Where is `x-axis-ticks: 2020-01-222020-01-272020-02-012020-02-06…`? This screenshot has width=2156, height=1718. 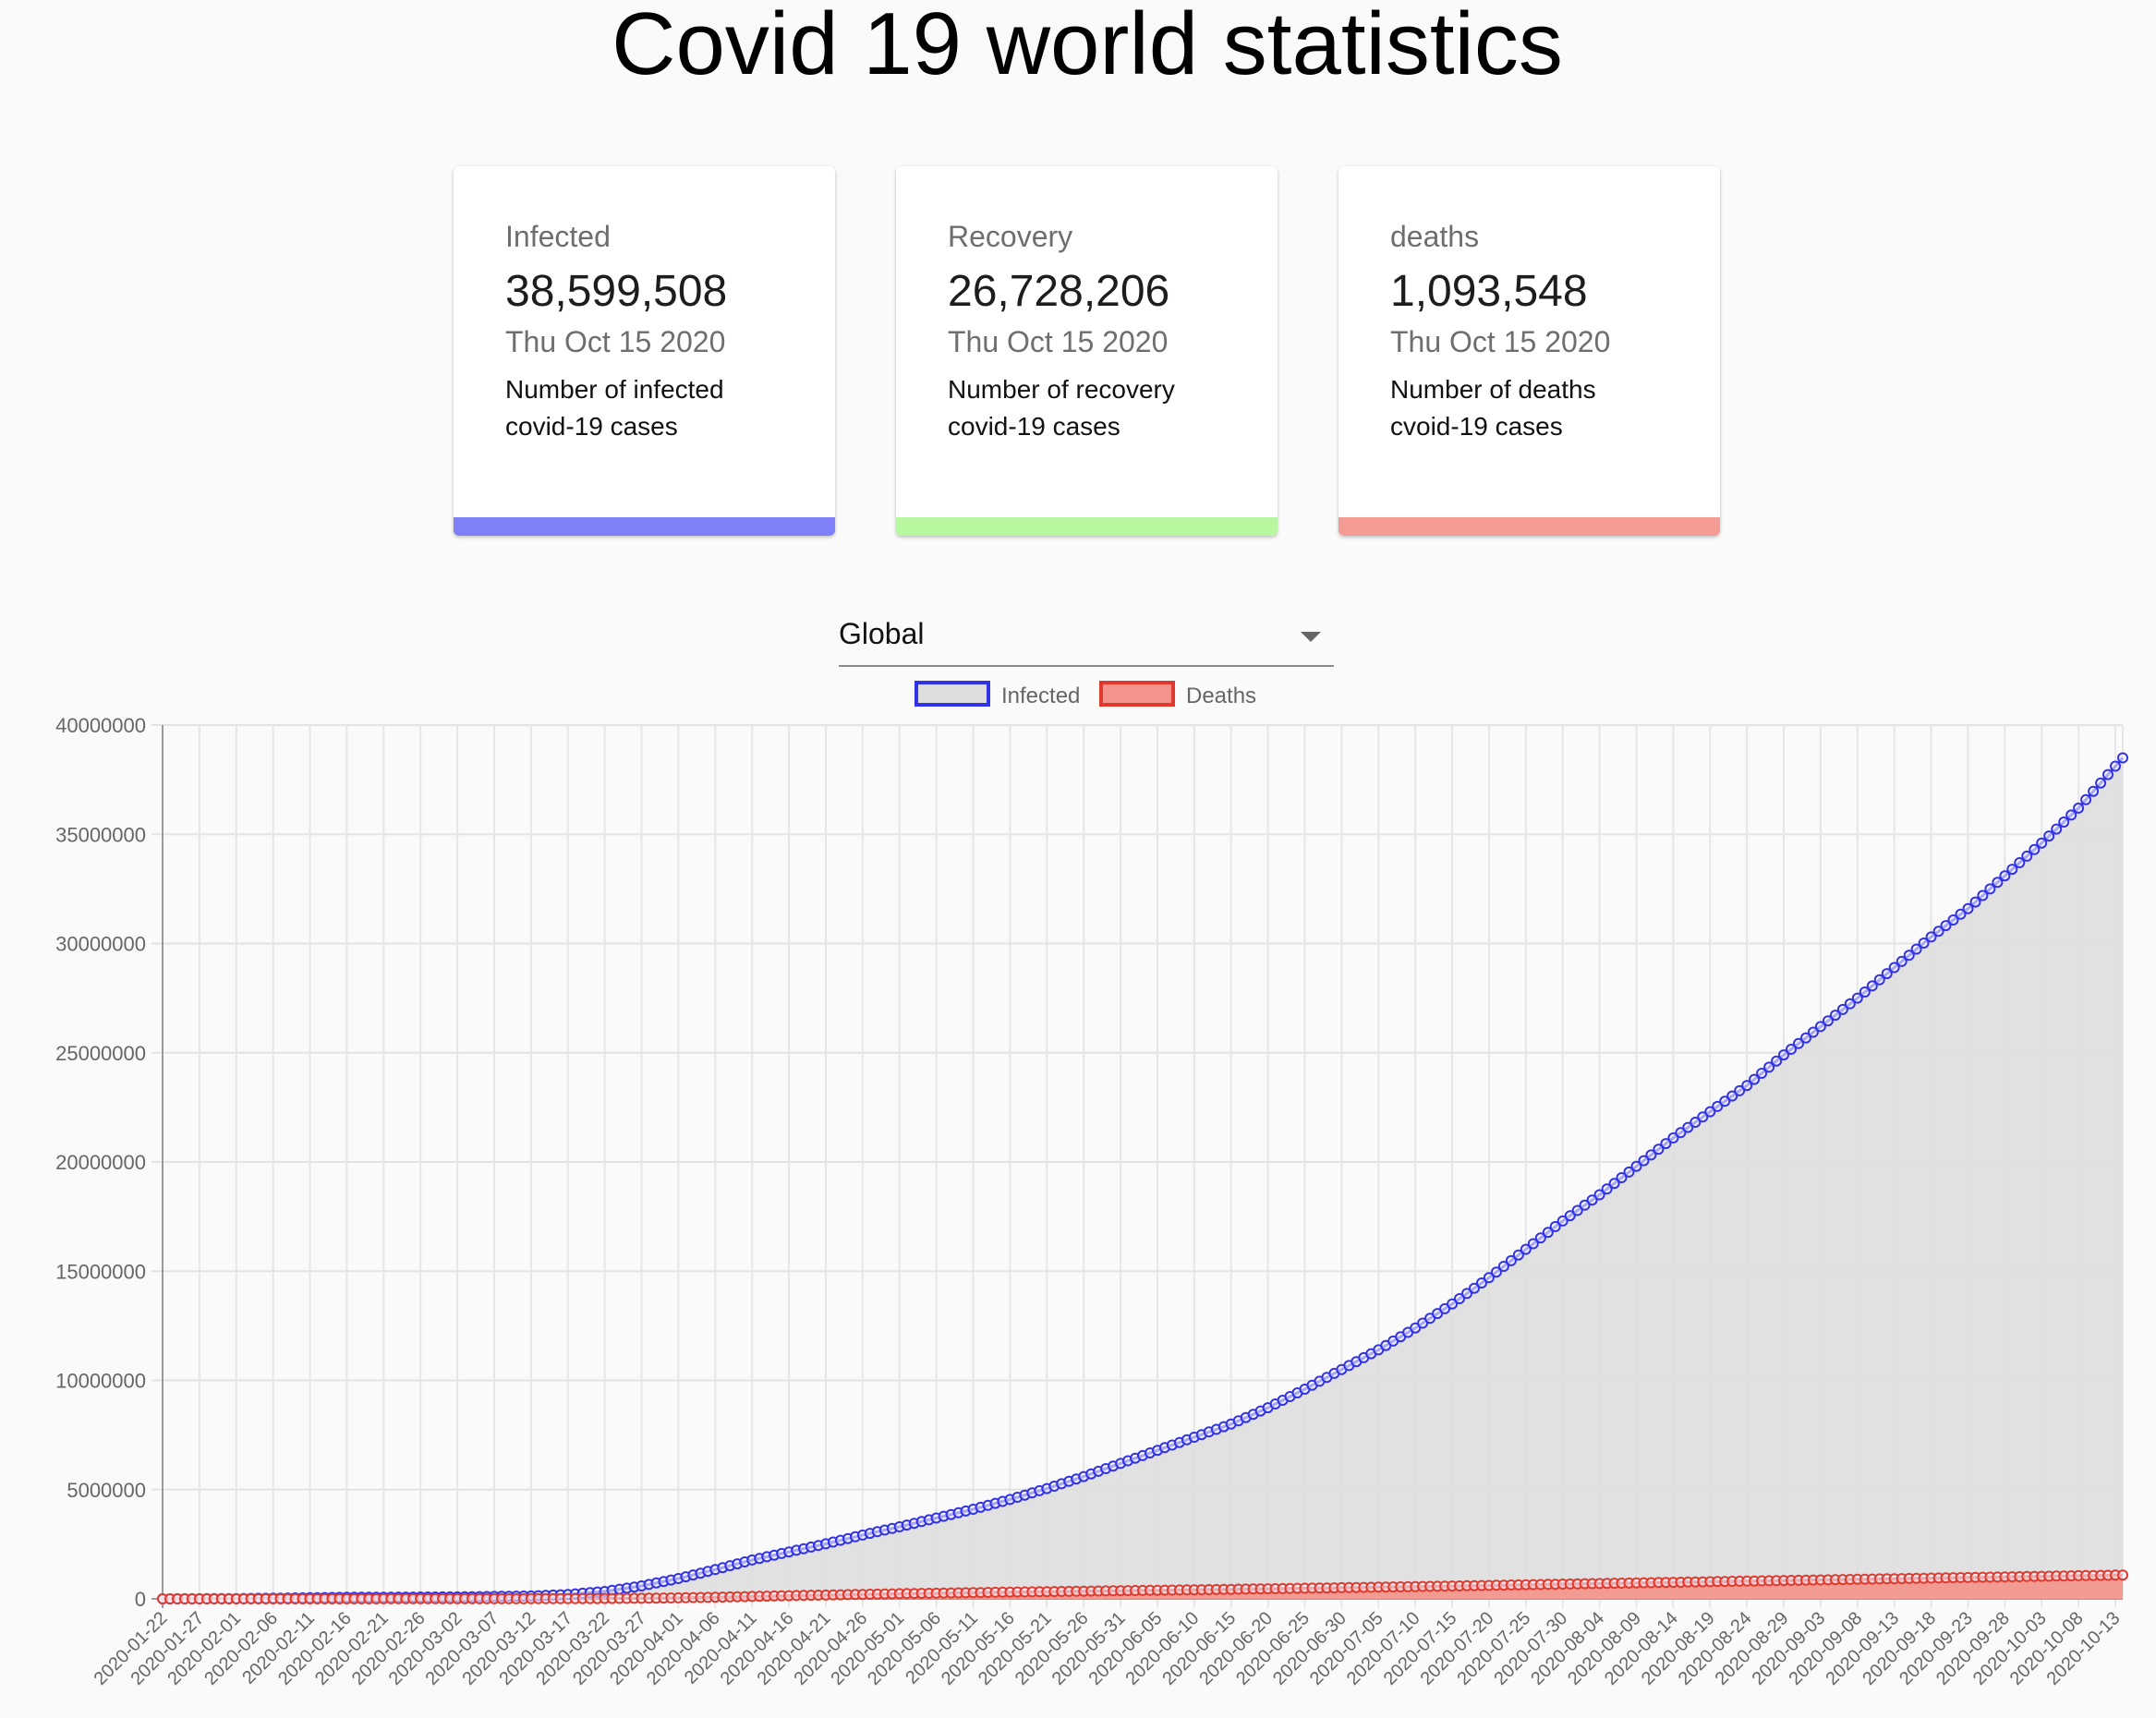 x-axis-ticks: 2020-01-222020-01-272020-02-012020-02-06… is located at coordinates (1108, 1648).